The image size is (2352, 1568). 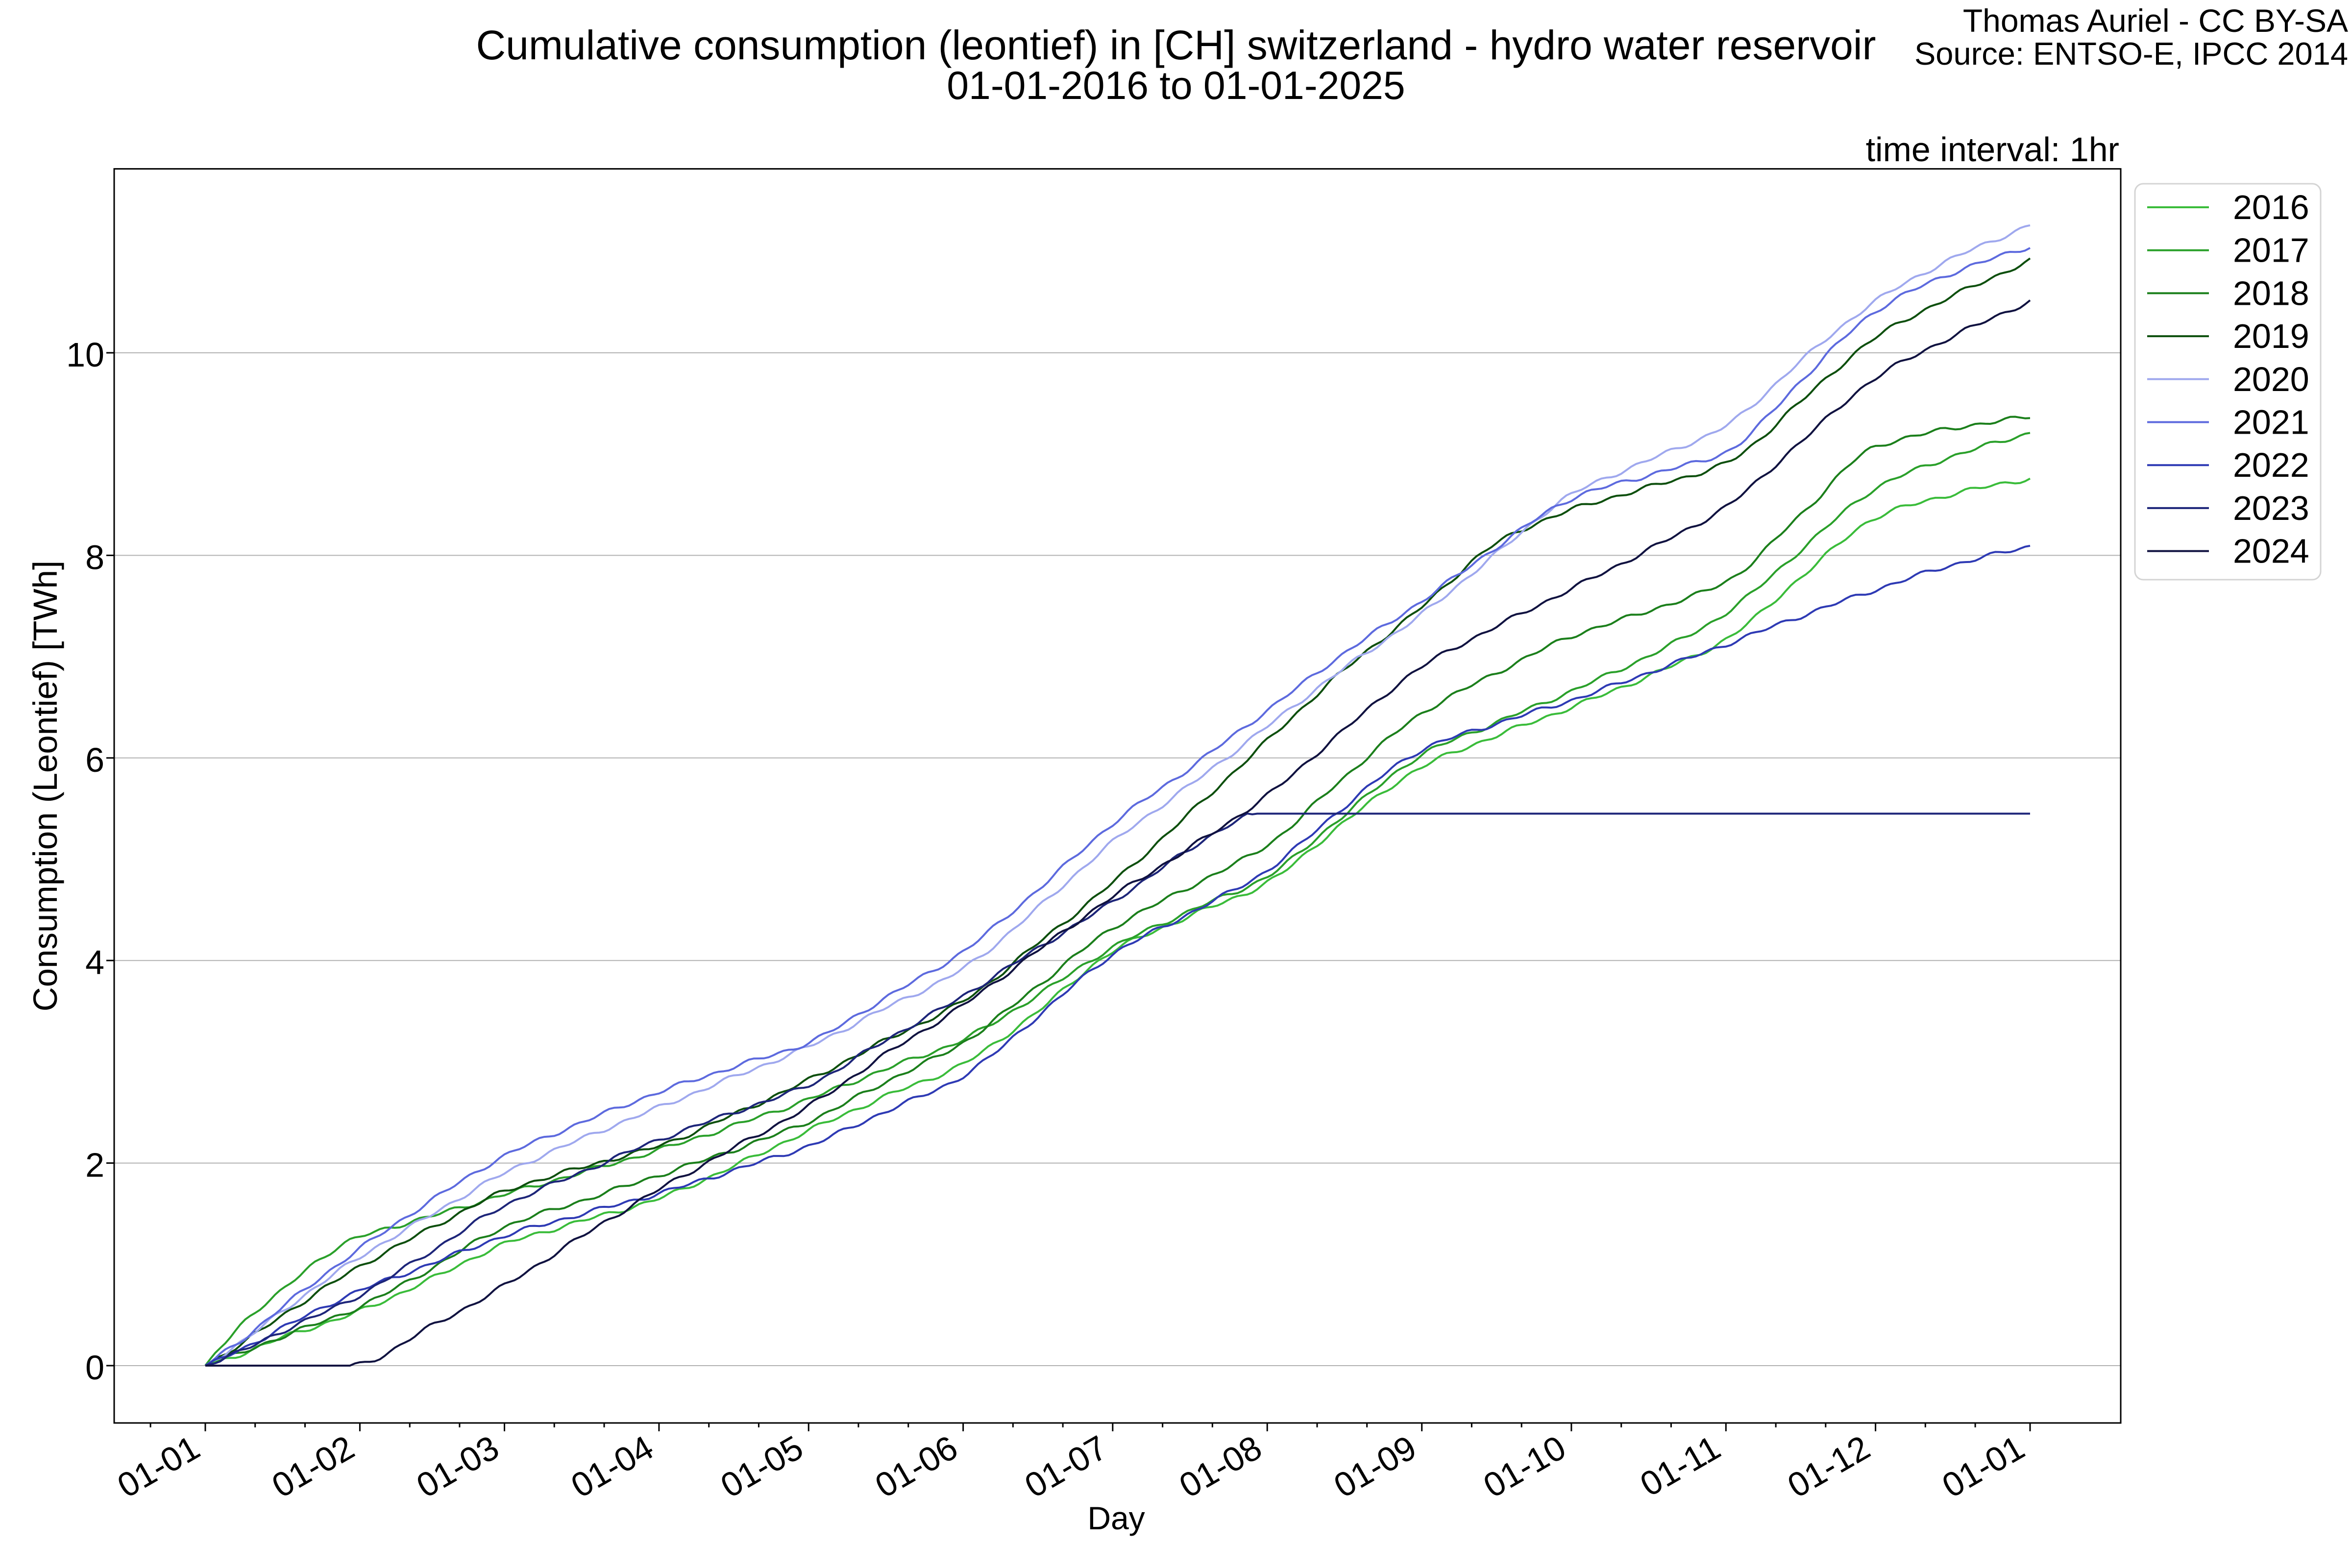 What do you see at coordinates (85, 355) in the screenshot?
I see `svg-text: 10` at bounding box center [85, 355].